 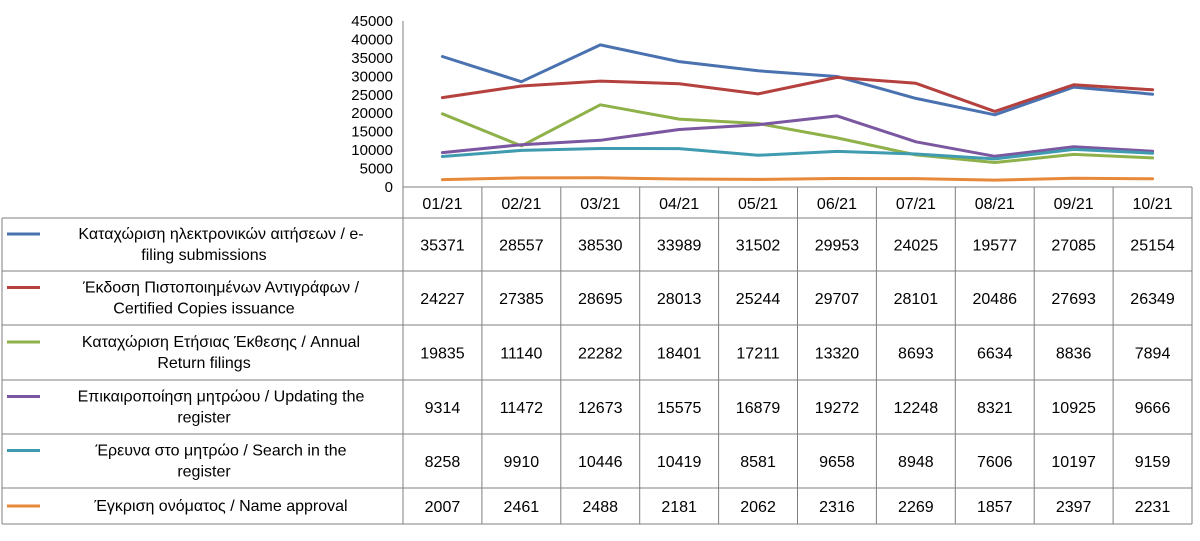 What do you see at coordinates (1153, 462) in the screenshot?
I see `table-cell-value: 9159` at bounding box center [1153, 462].